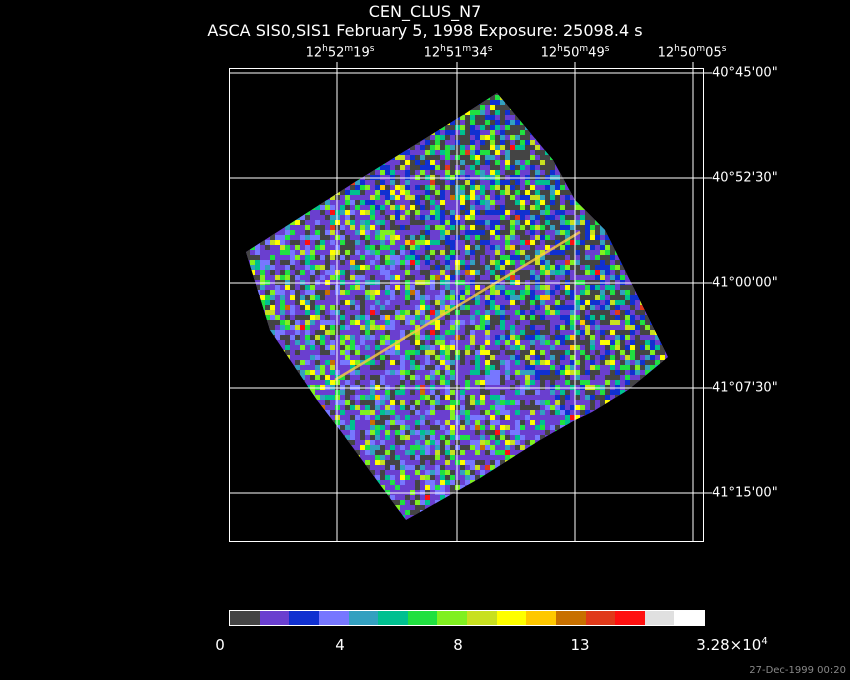  Describe the element at coordinates (458, 52) in the screenshot. I see `ra-label: 12h51m34s` at that location.